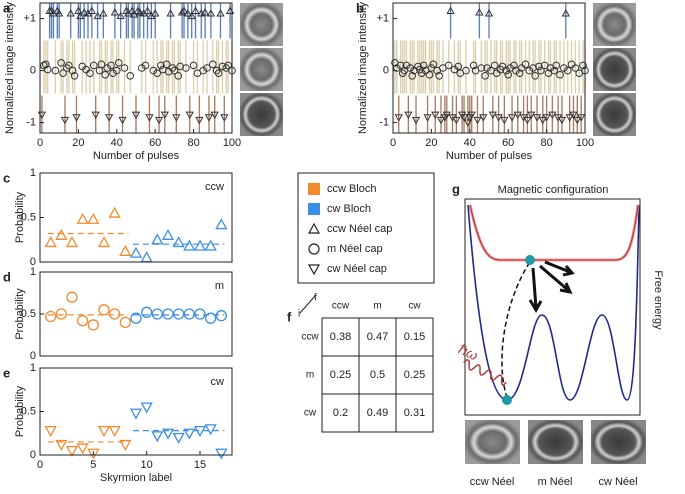 The image size is (685, 494). What do you see at coordinates (555, 442) in the screenshot?
I see `thumbnail` at bounding box center [555, 442].